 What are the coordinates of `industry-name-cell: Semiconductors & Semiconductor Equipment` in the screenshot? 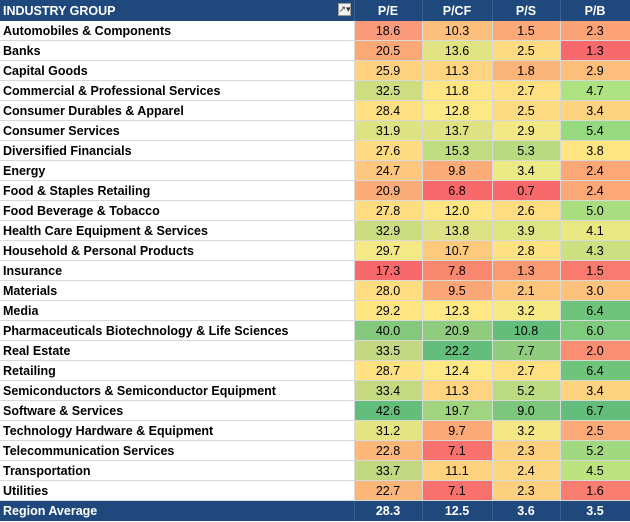 It's located at (177, 390).